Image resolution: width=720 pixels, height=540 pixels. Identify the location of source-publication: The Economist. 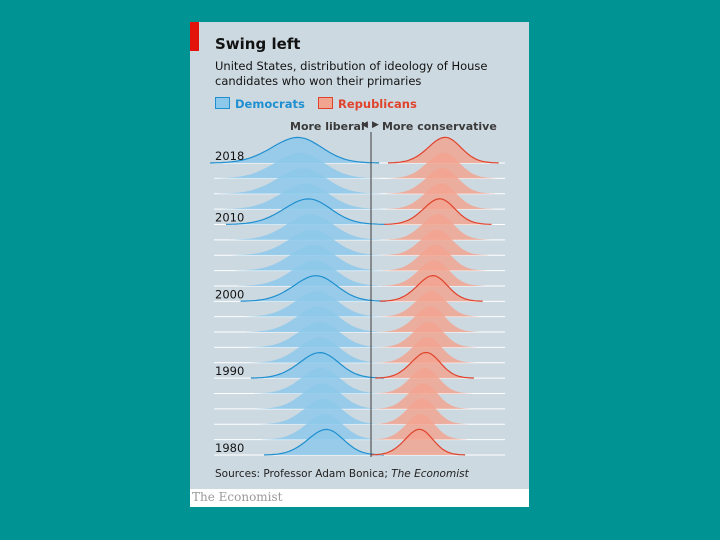
(430, 474).